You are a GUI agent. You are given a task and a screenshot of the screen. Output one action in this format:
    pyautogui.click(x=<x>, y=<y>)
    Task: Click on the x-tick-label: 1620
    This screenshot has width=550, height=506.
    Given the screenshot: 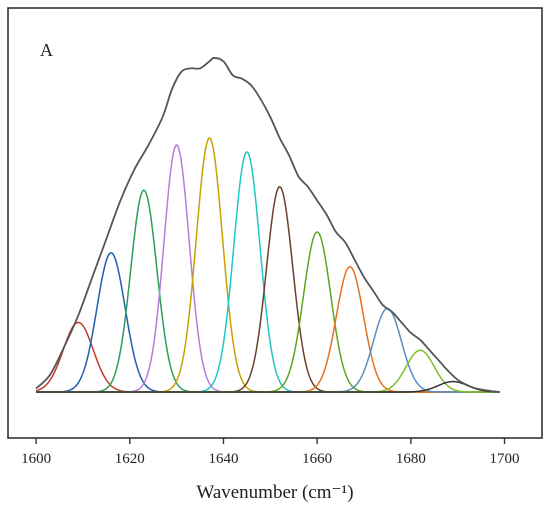 What is the action you would take?
    pyautogui.click(x=130, y=459)
    